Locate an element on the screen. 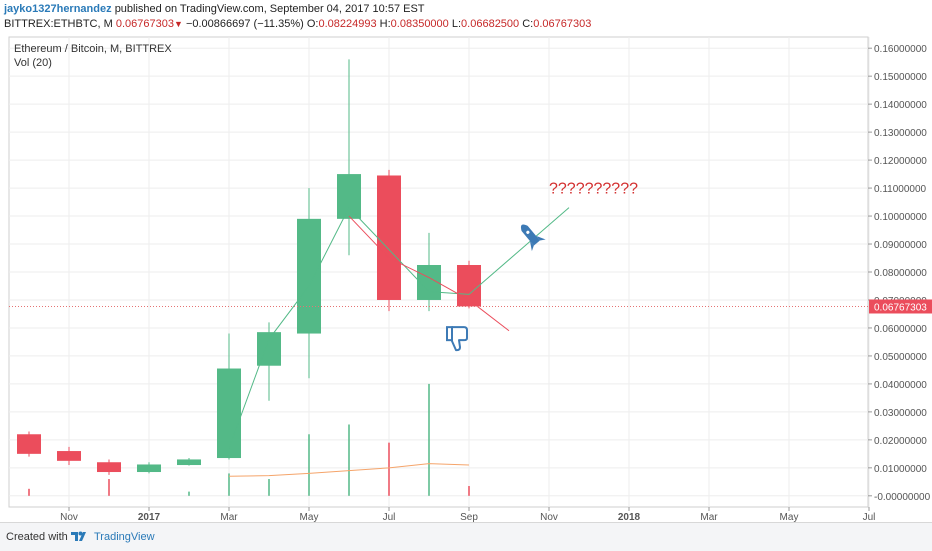 This screenshot has height=551, width=932. chart-title: Ethereum / Bitcoin, M, BITTREX is located at coordinates (93, 49).